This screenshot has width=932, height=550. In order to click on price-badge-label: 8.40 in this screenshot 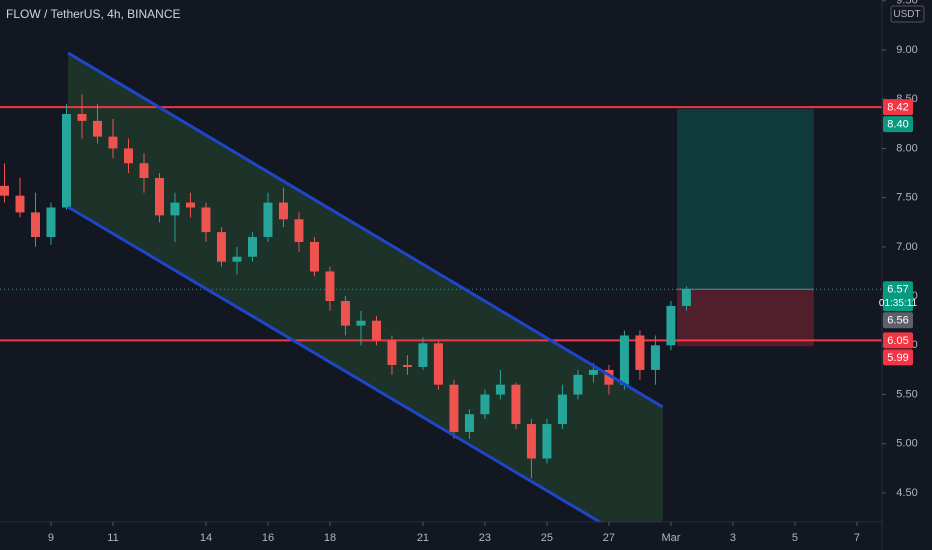, I will do `click(897, 125)`.